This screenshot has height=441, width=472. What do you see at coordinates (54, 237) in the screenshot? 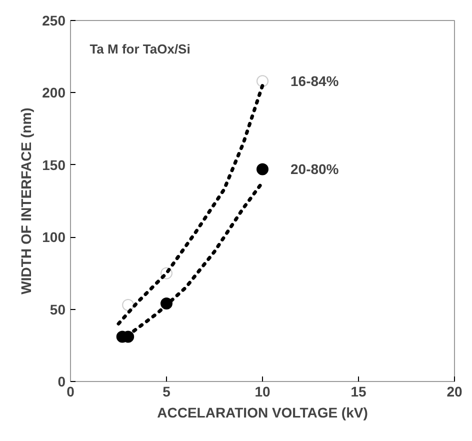
I see `y-tick-label: 100` at bounding box center [54, 237].